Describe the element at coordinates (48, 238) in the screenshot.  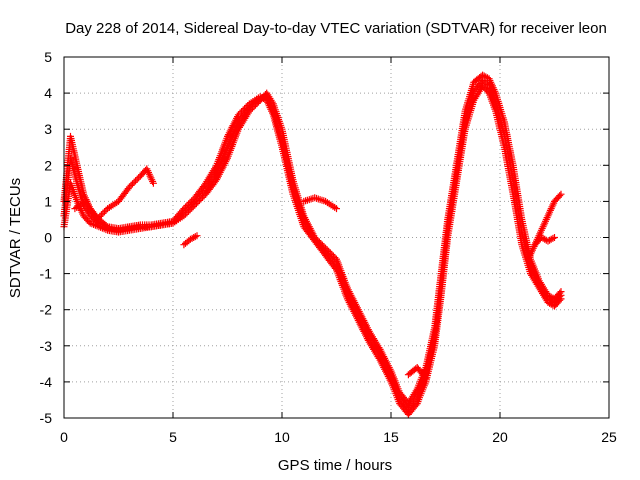
I see `y-tick-label: 0` at that location.